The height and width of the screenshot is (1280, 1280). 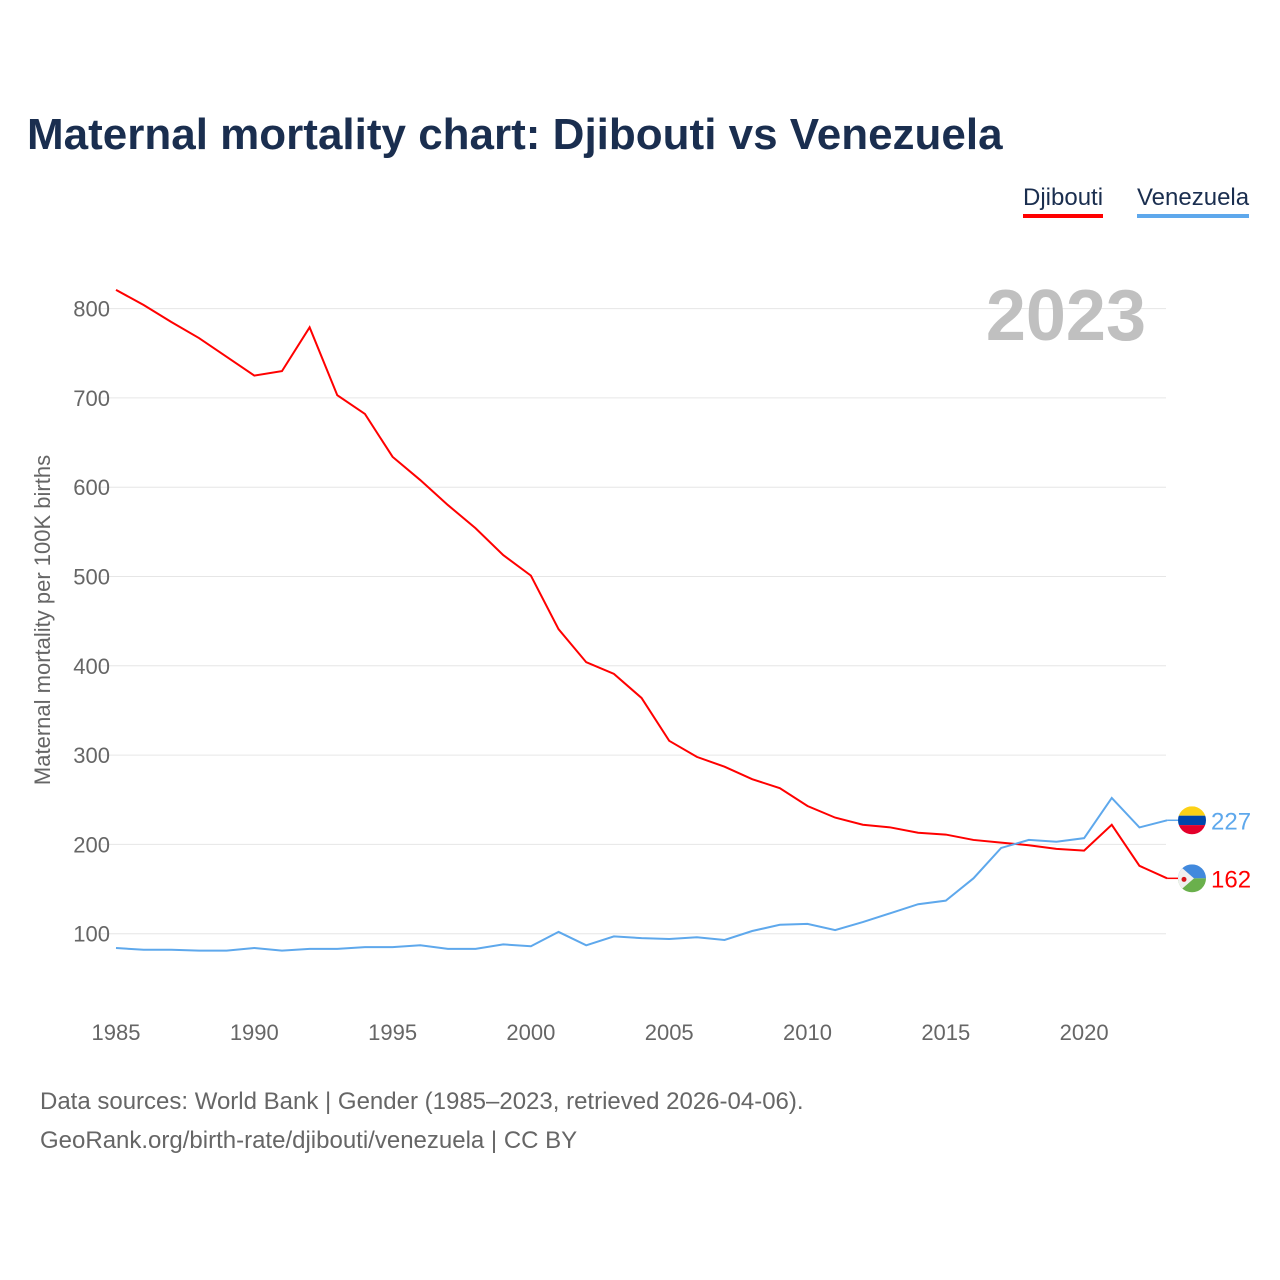 I want to click on end-value-label-venezuela: 227, so click(x=1231, y=821).